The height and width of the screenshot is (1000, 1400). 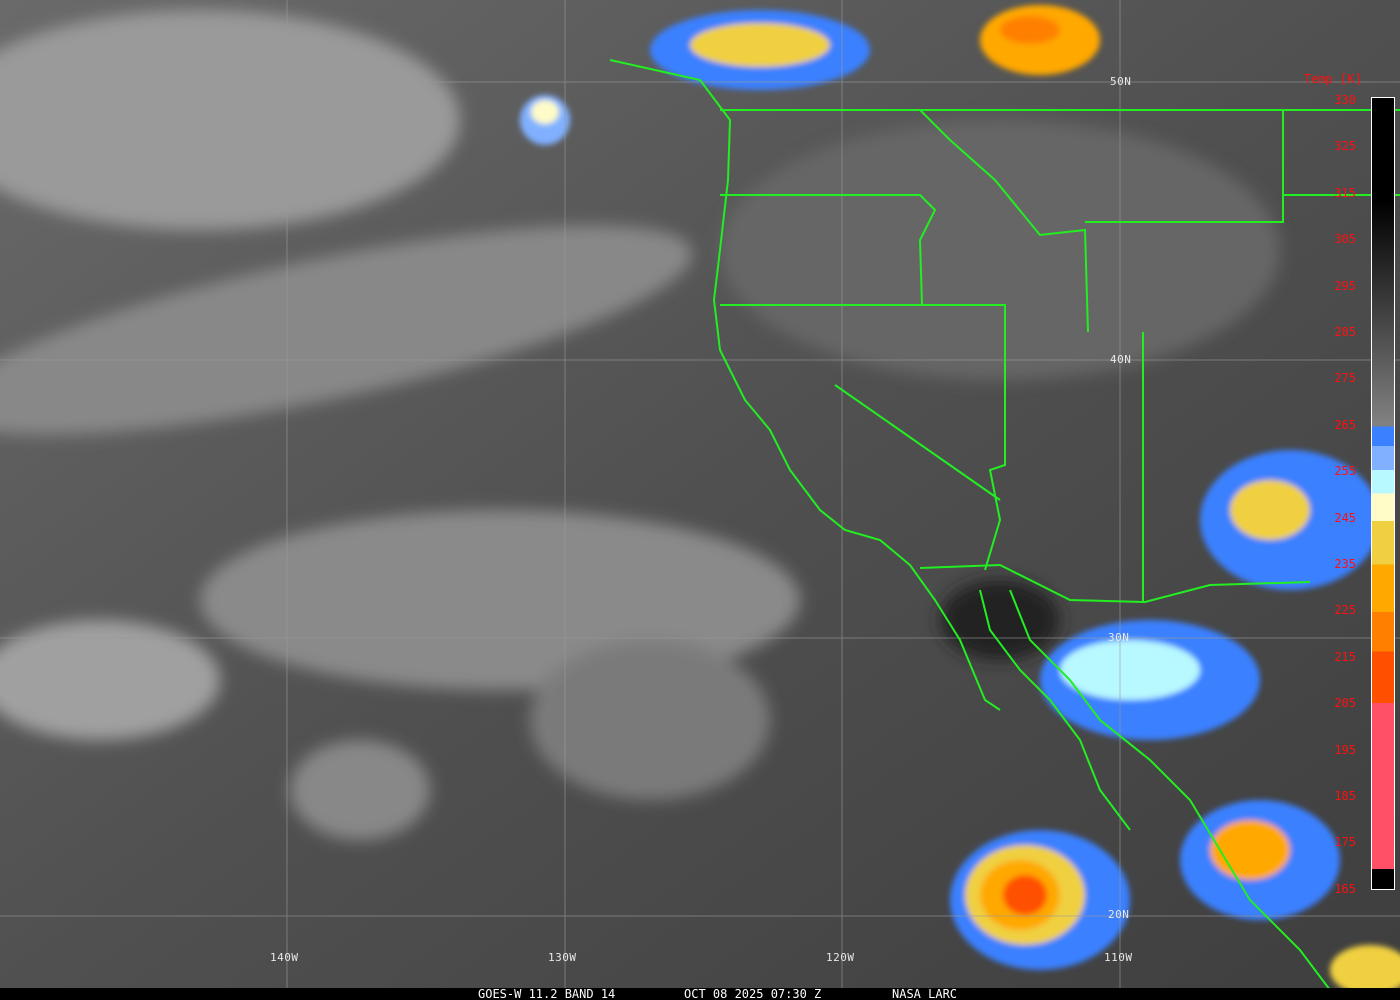 What do you see at coordinates (840, 957) in the screenshot?
I see `lon-label-120w: 120W` at bounding box center [840, 957].